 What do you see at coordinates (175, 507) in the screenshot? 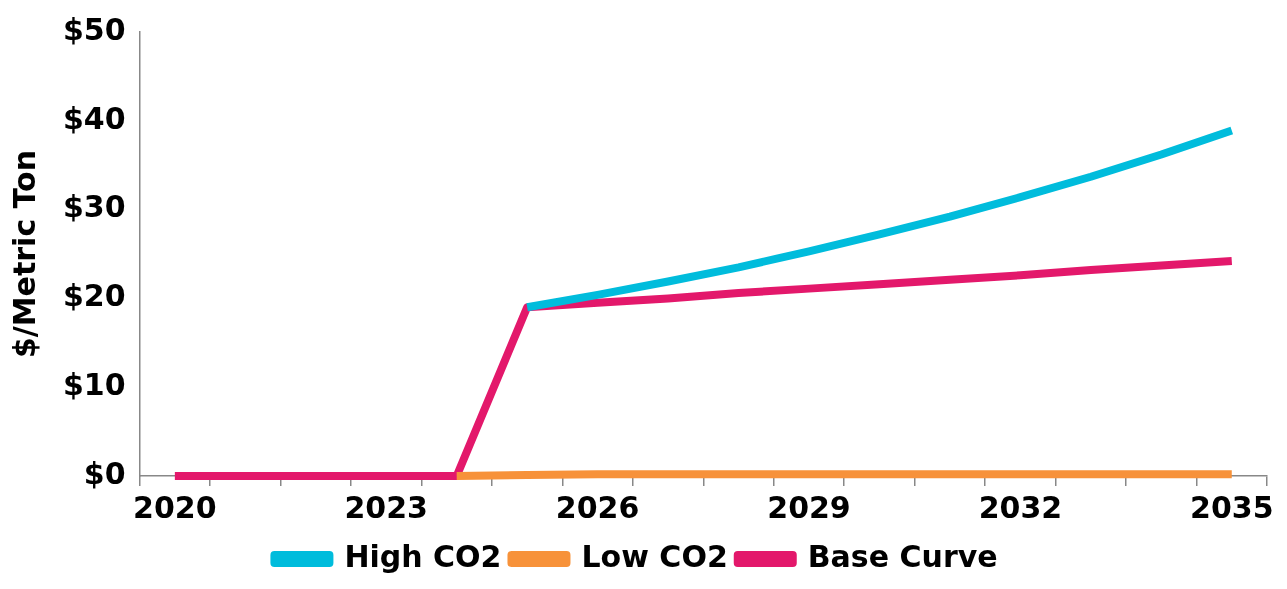
I see `x-tick-label: 2020` at bounding box center [175, 507].